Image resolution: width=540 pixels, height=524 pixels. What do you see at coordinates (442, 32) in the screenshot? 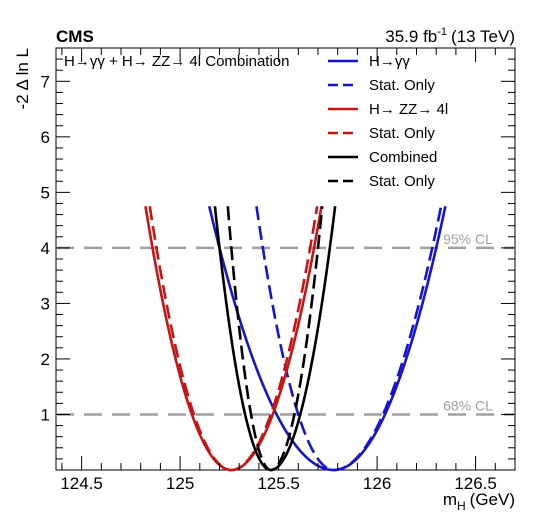
I see `luminosity-exponent: -1` at bounding box center [442, 32].